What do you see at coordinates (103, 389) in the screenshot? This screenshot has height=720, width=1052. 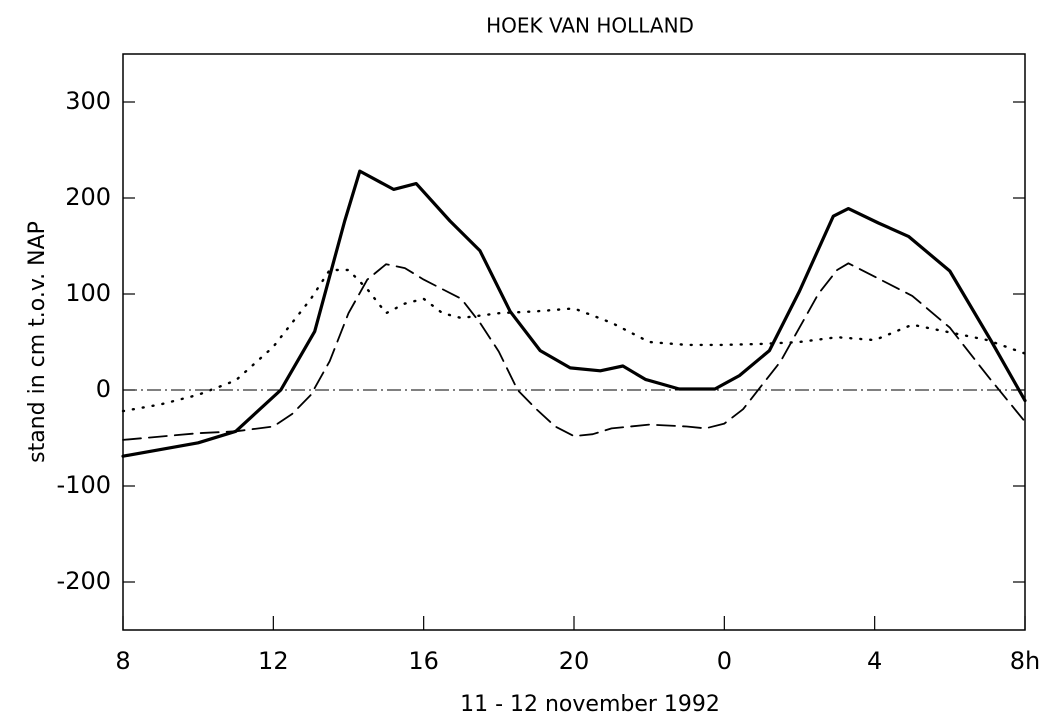 I see `y-tick-label: 0` at bounding box center [103, 389].